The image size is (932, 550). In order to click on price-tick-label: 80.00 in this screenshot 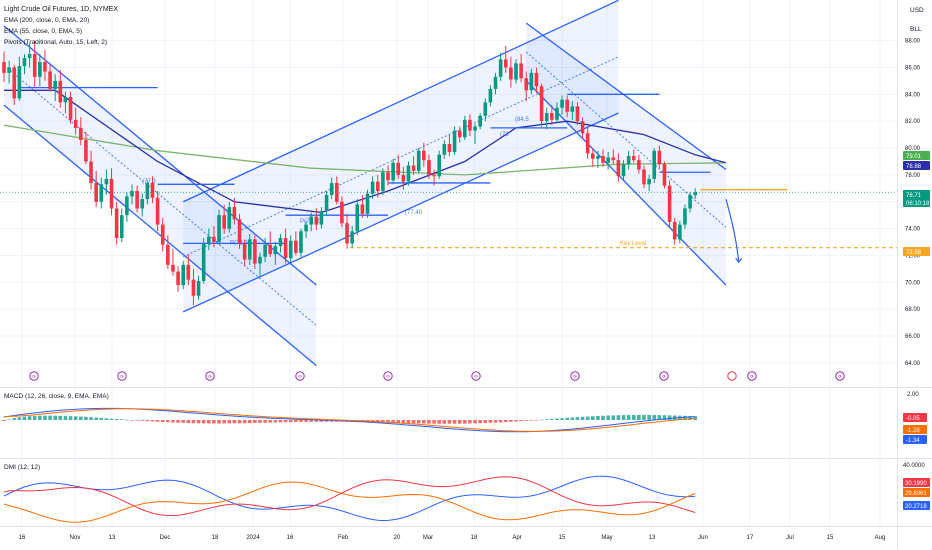, I will do `click(913, 149)`.